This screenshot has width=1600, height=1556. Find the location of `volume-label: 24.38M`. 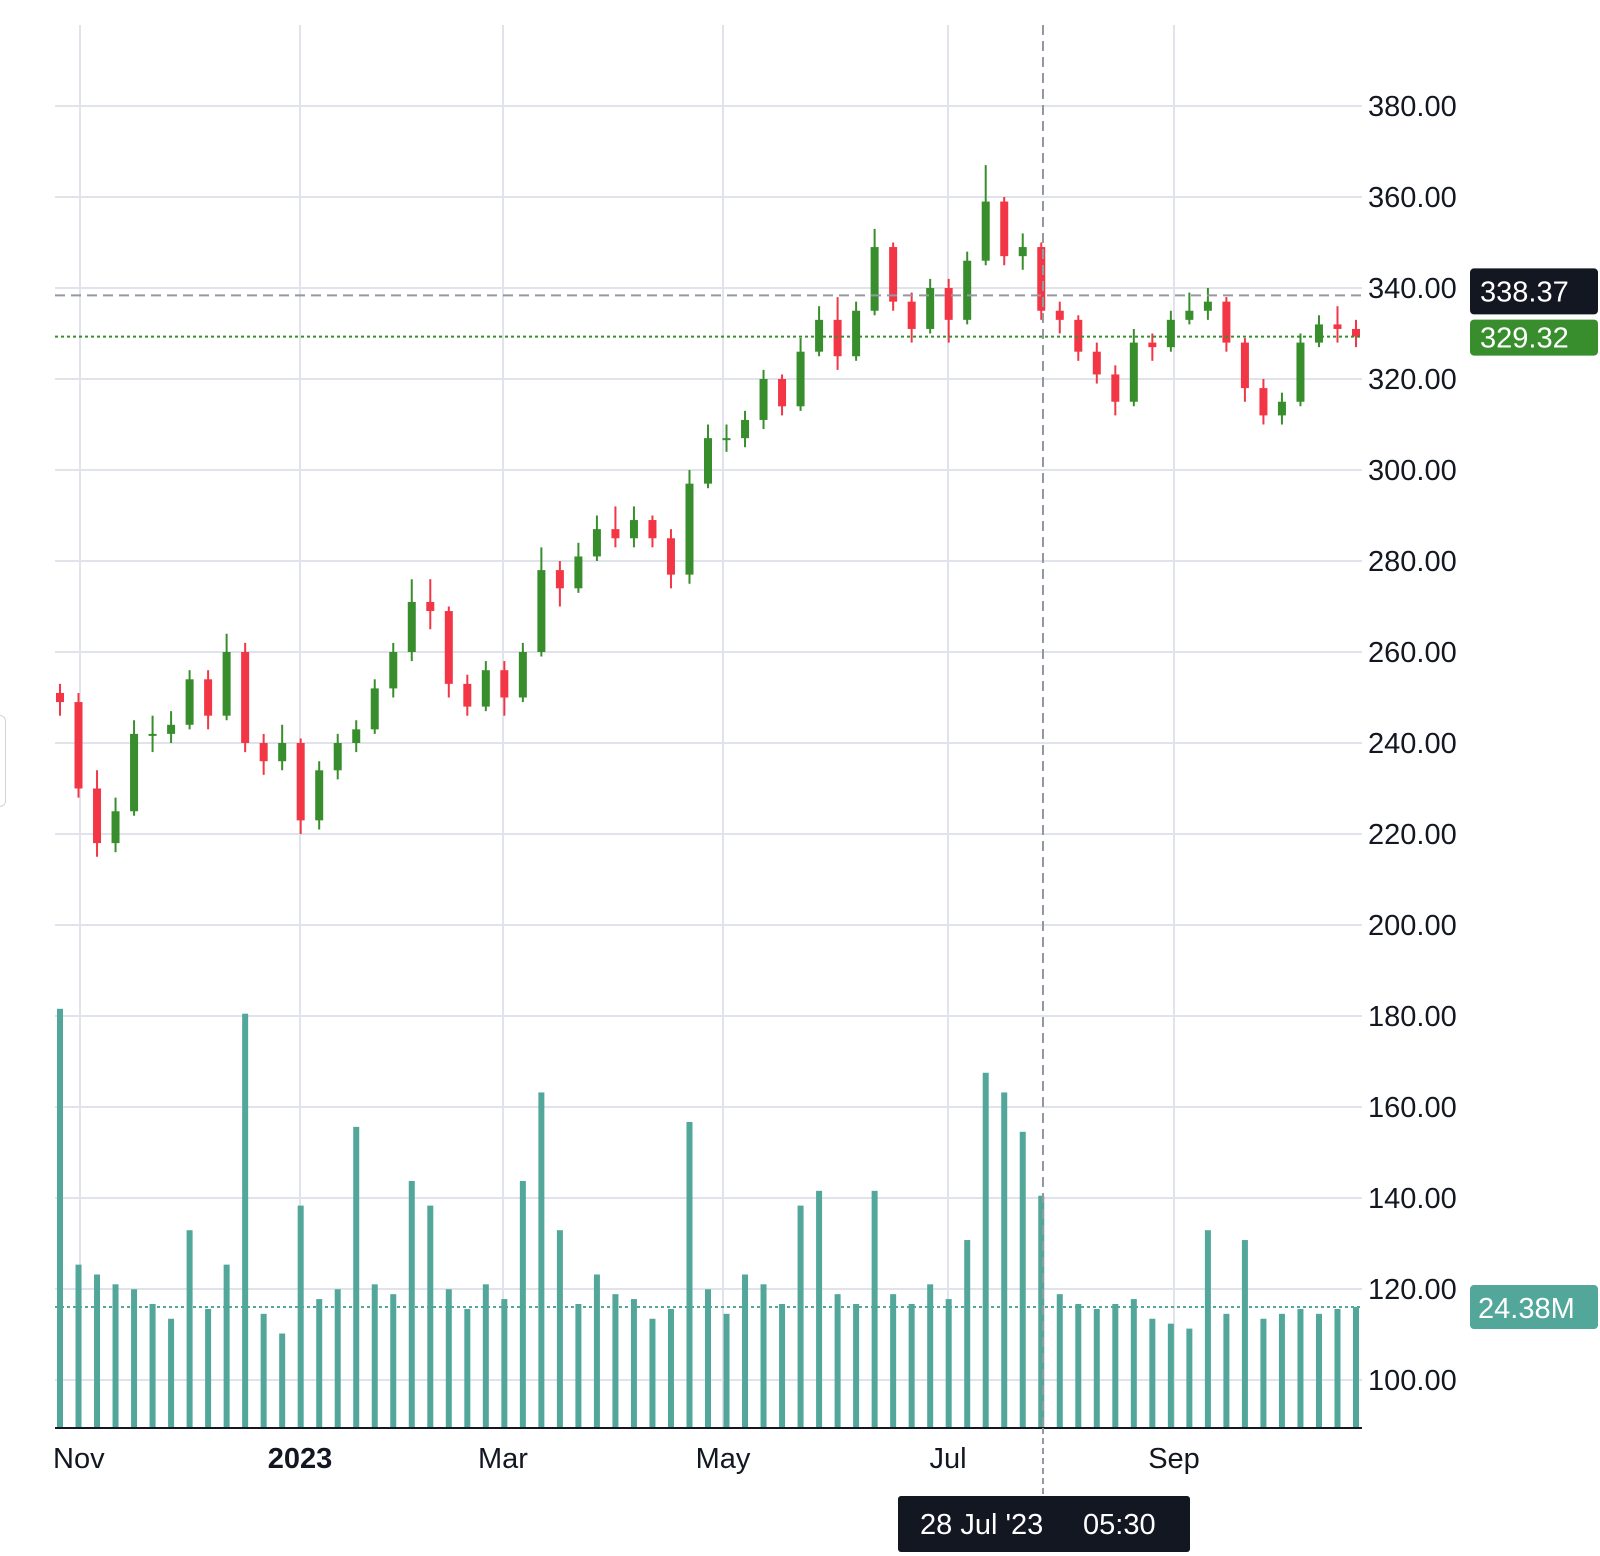

volume-label: 24.38M is located at coordinates (1526, 1309).